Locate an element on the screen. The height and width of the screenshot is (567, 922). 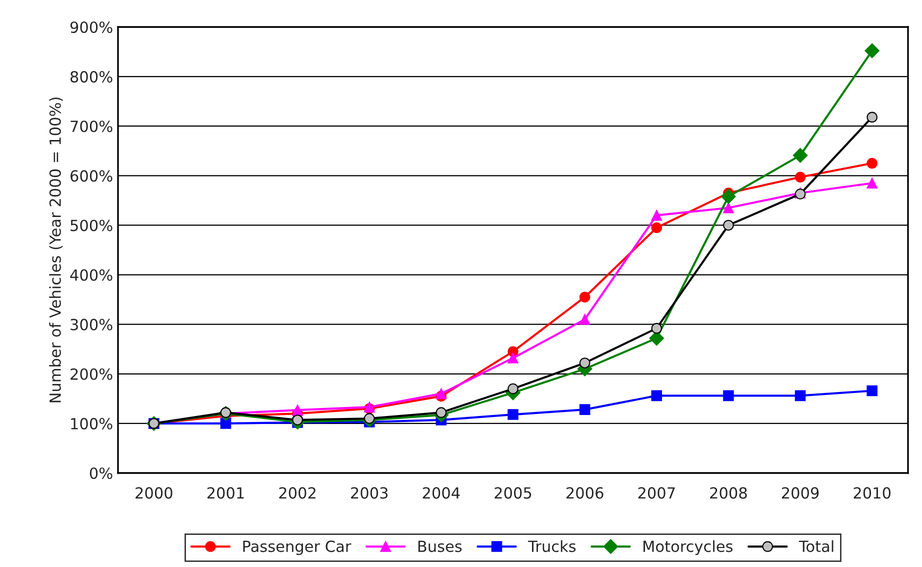
y-tick-label: 600% is located at coordinates (91, 176).